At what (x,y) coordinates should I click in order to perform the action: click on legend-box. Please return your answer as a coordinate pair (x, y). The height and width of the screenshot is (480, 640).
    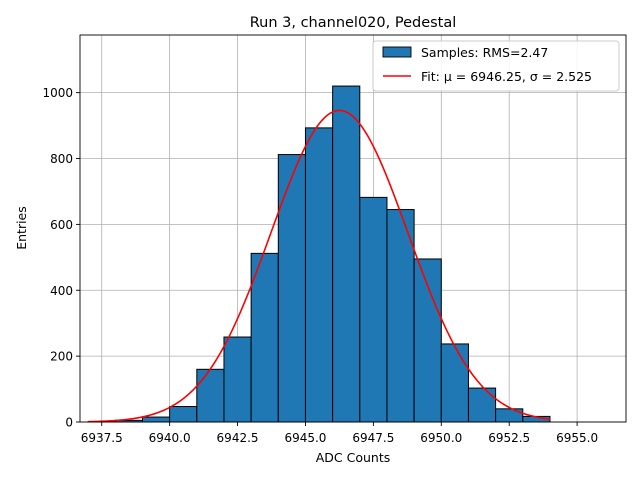
    Looking at the image, I should click on (496, 66).